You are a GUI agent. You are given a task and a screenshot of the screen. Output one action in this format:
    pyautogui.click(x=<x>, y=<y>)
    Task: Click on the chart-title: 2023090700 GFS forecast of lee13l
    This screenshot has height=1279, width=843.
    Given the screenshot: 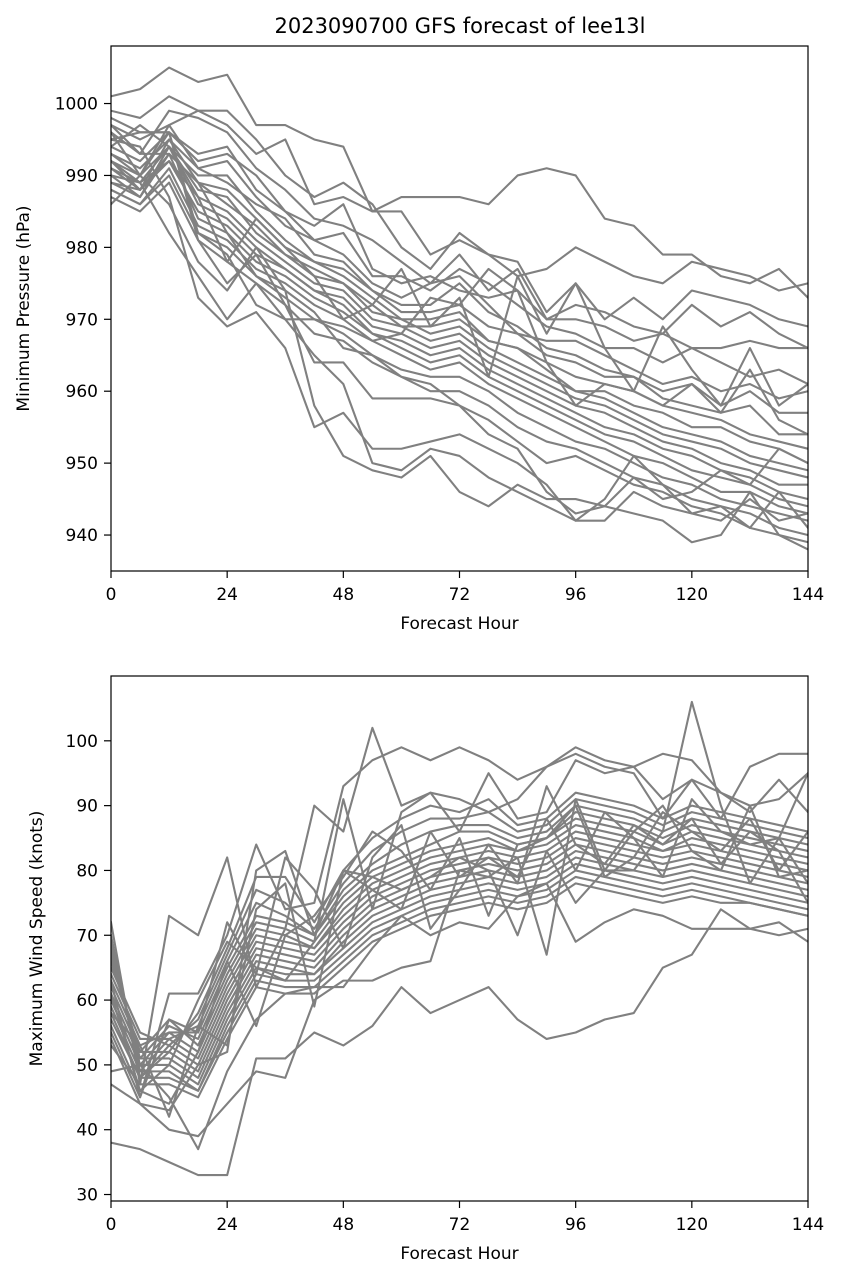 What is the action you would take?
    pyautogui.click(x=459, y=26)
    